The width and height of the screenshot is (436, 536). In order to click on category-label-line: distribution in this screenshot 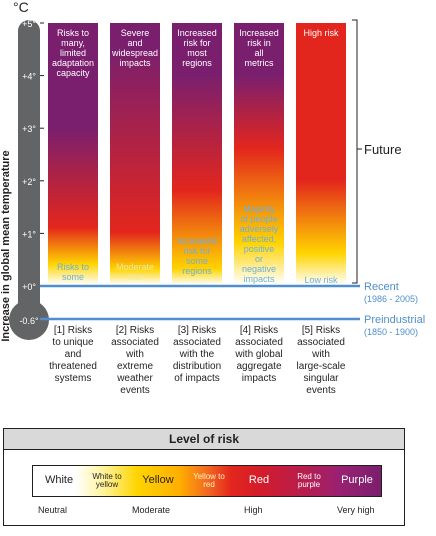, I will do `click(197, 366)`.